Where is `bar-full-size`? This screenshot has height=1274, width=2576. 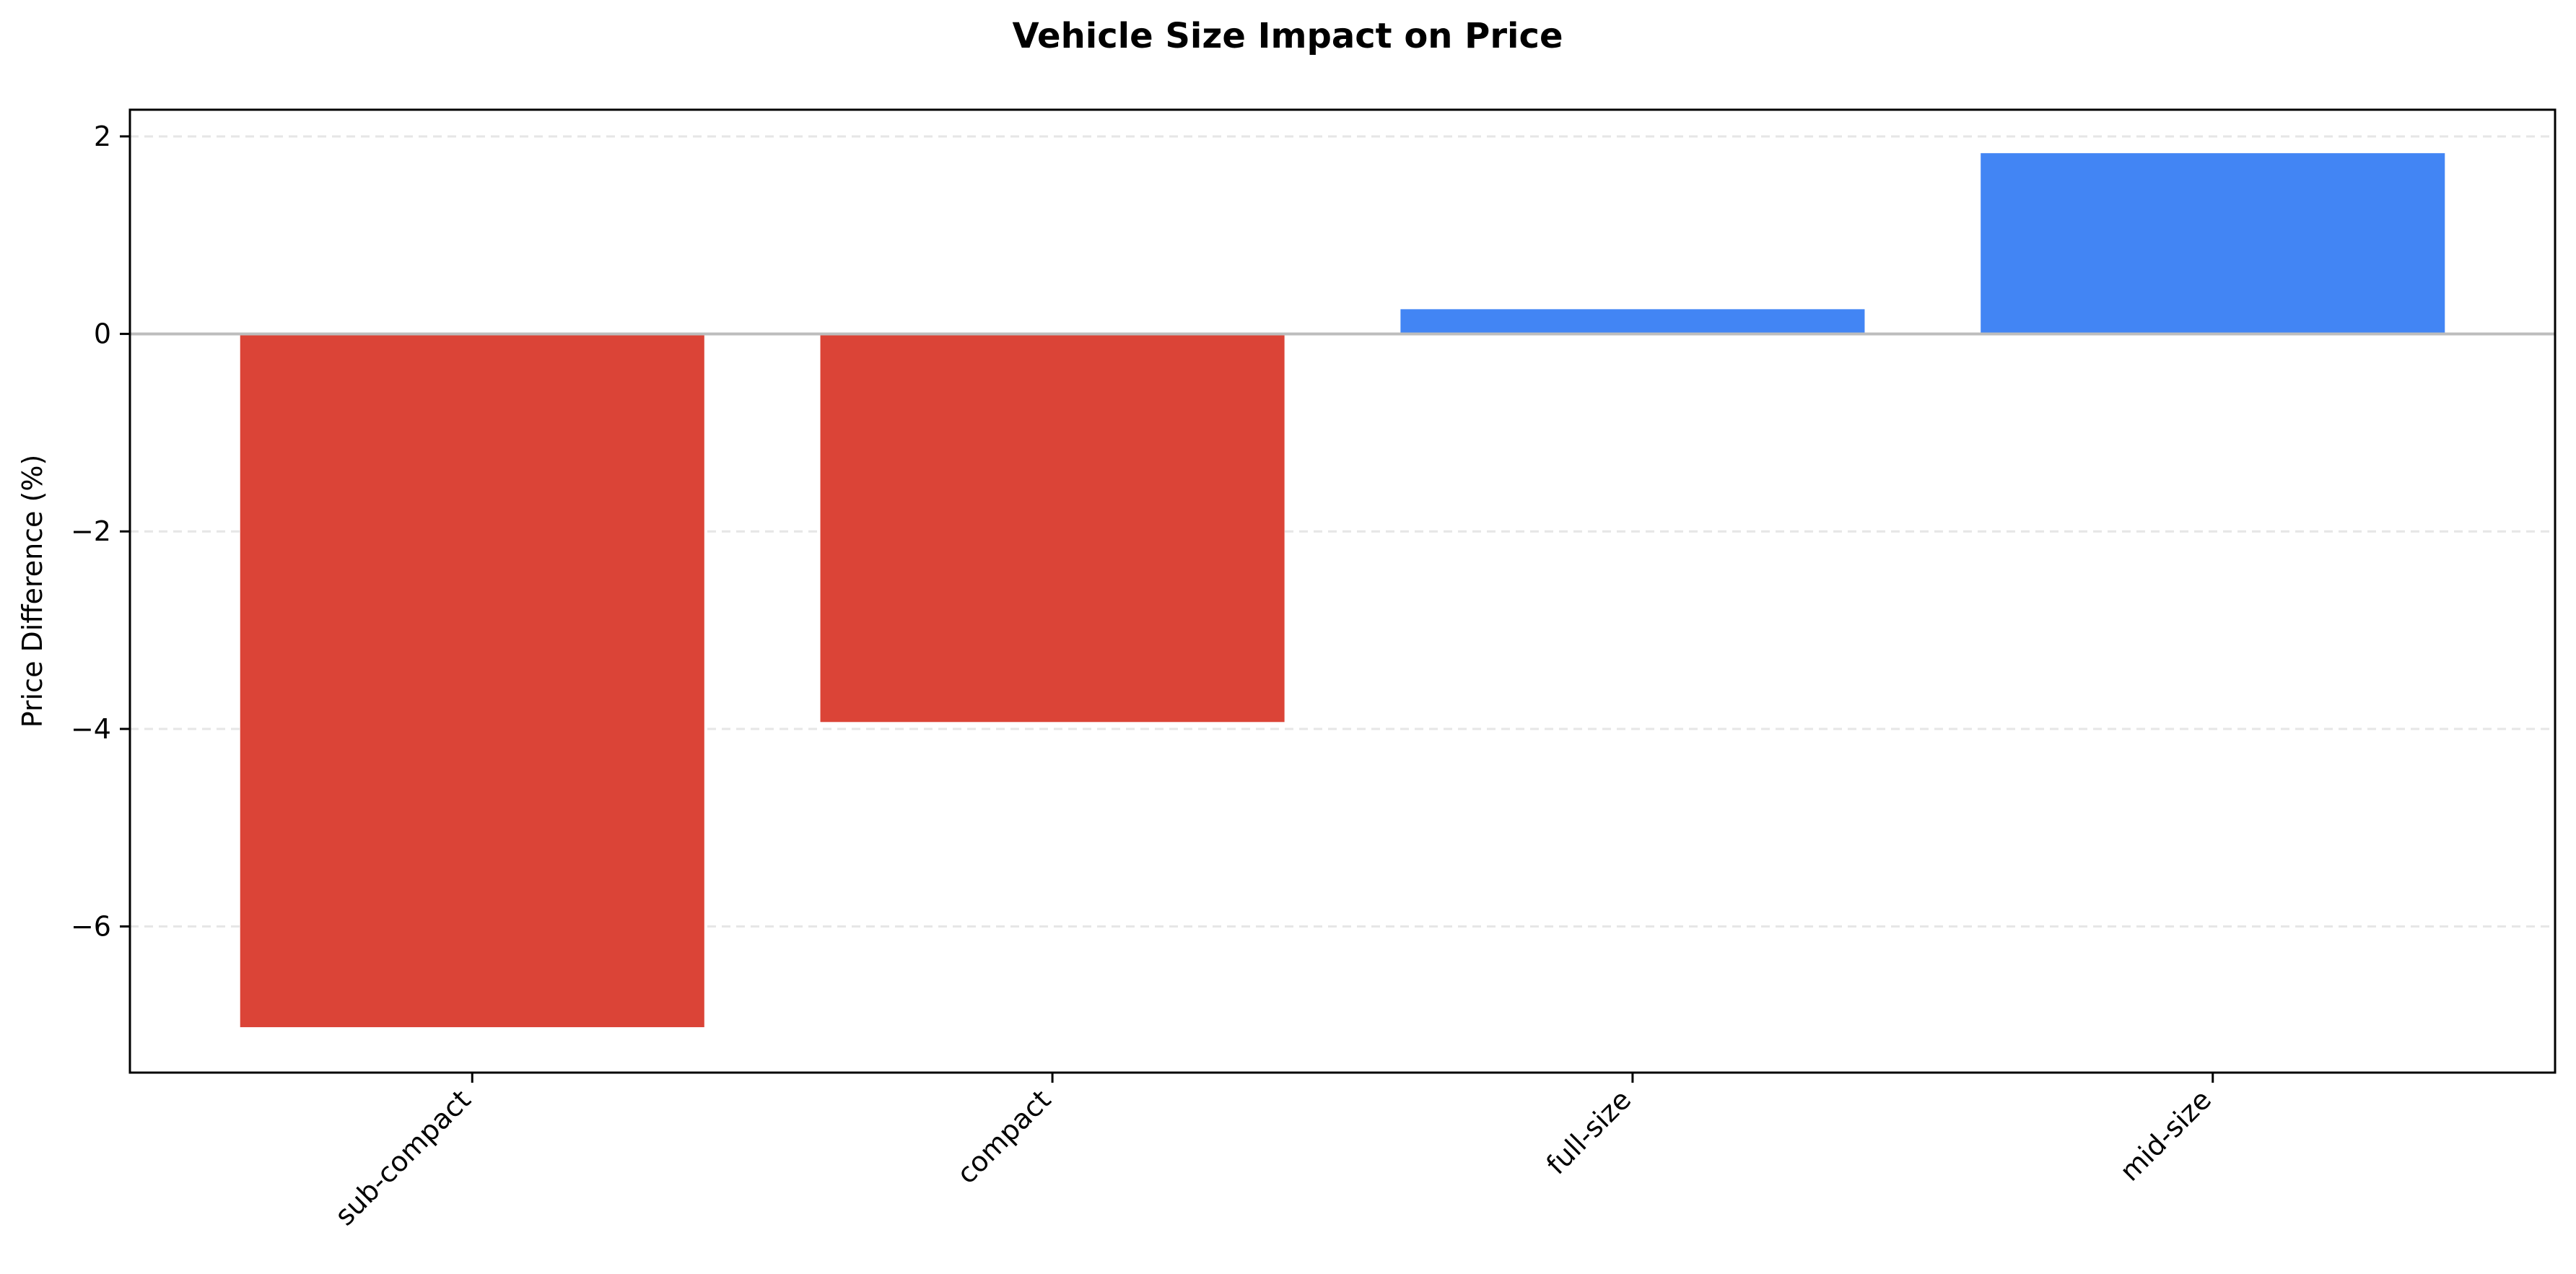
bar-full-size is located at coordinates (1632, 321).